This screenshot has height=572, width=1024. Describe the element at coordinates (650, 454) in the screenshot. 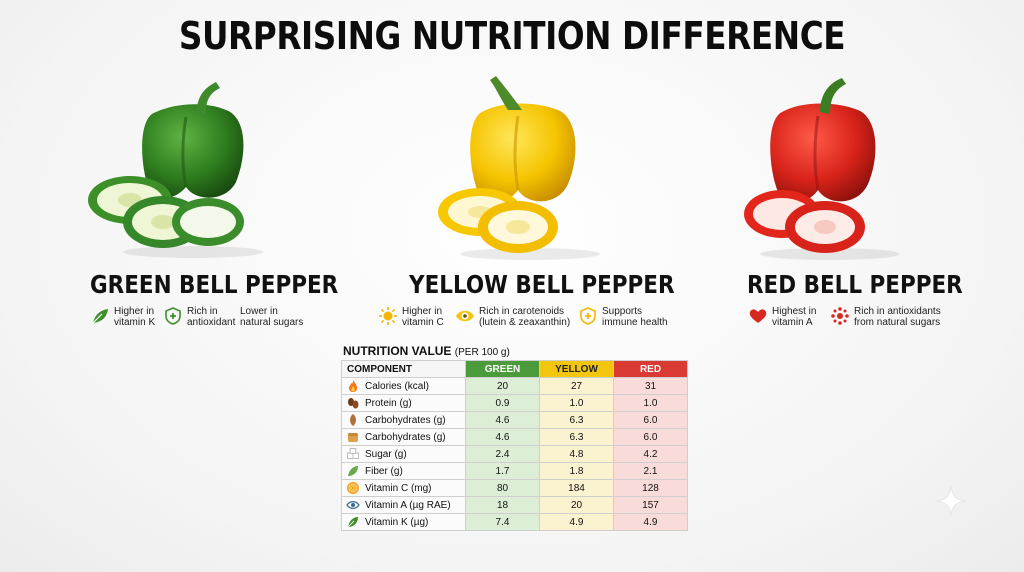

I see `cell-red: 4.2` at that location.